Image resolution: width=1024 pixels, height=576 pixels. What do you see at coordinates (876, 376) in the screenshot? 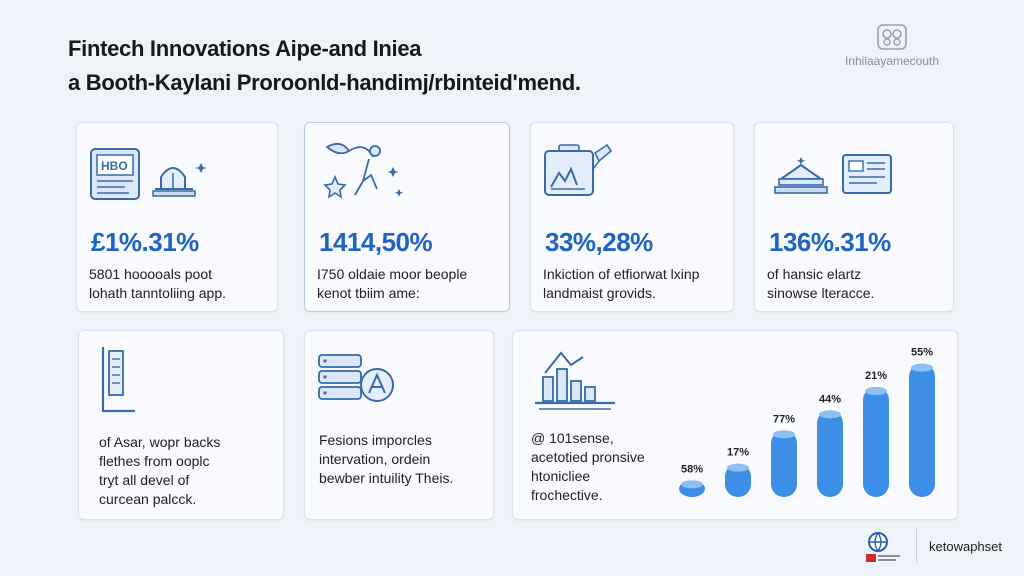
I see `bar-label-5: 21%` at bounding box center [876, 376].